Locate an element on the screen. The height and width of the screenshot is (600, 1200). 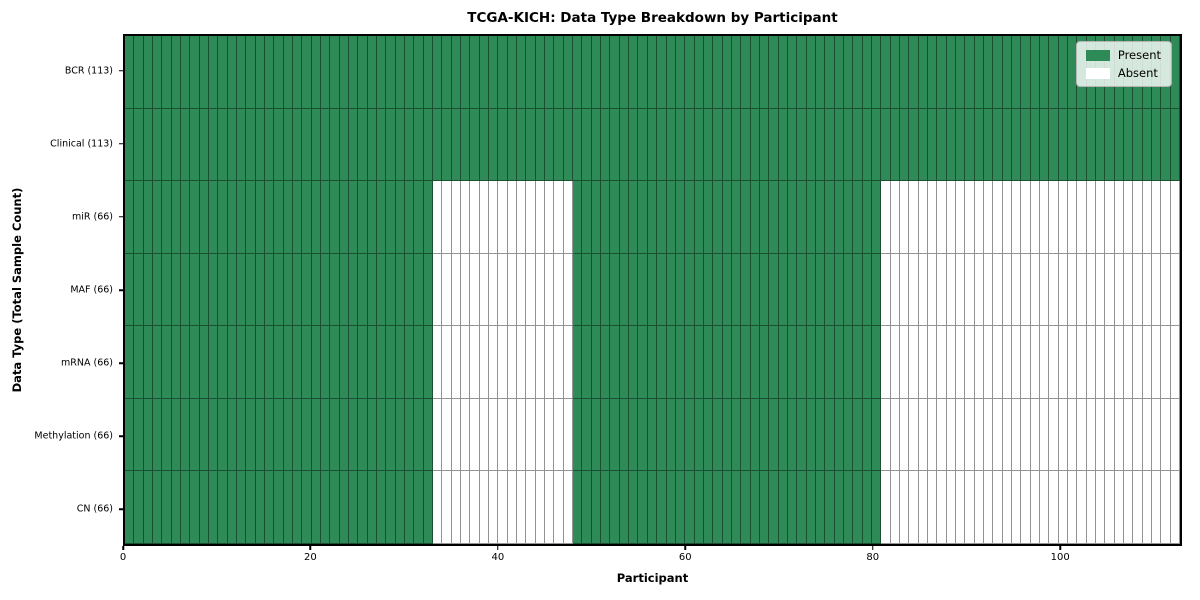
y-tick-mark is located at coordinates (121, 143).